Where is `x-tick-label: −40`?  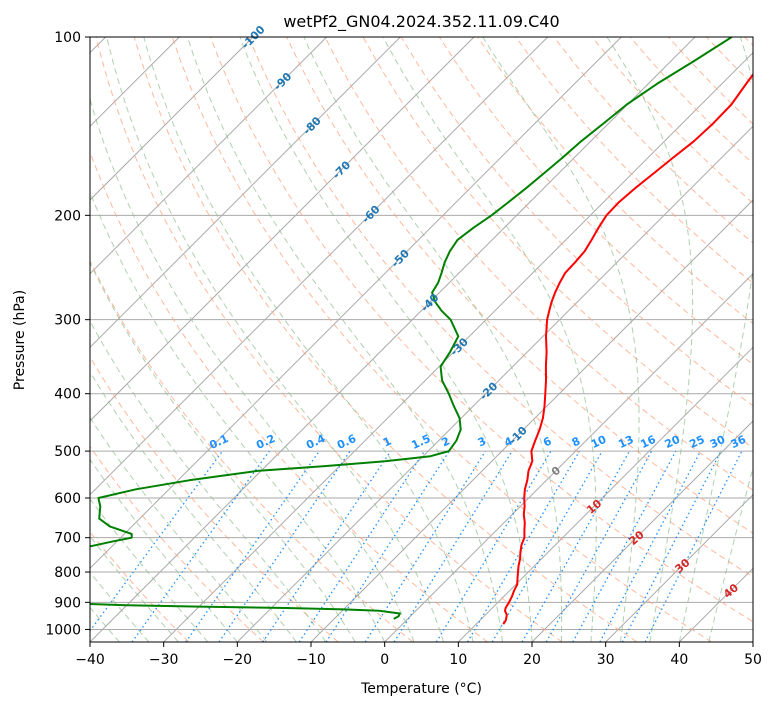 x-tick-label: −40 is located at coordinates (90, 660).